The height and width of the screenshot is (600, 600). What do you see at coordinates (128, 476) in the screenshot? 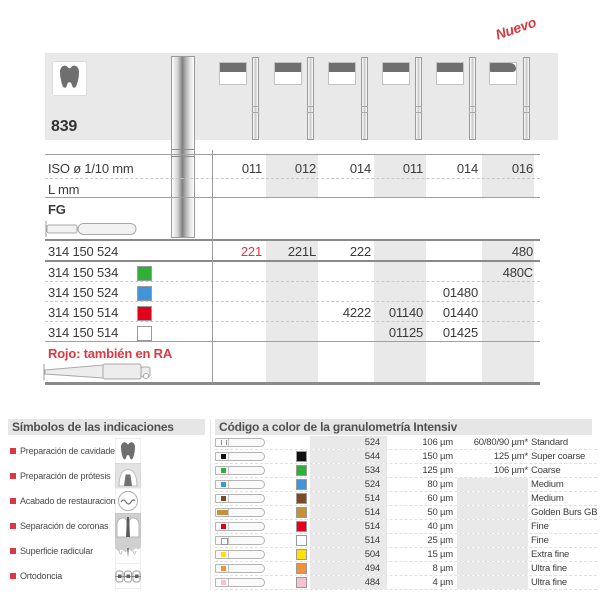
I see `crown-prep-icon` at bounding box center [128, 476].